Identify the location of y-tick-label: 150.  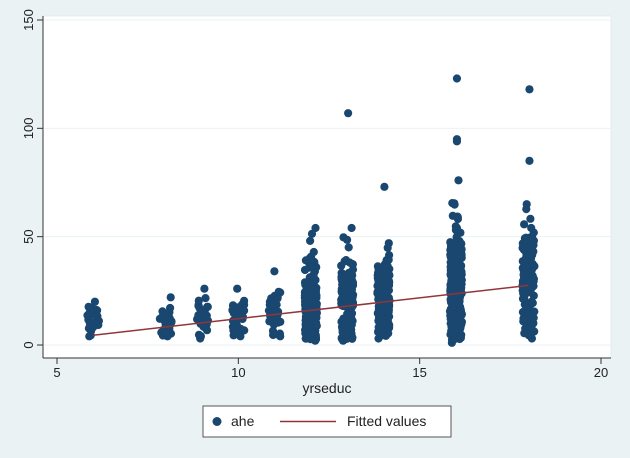
(28, 20).